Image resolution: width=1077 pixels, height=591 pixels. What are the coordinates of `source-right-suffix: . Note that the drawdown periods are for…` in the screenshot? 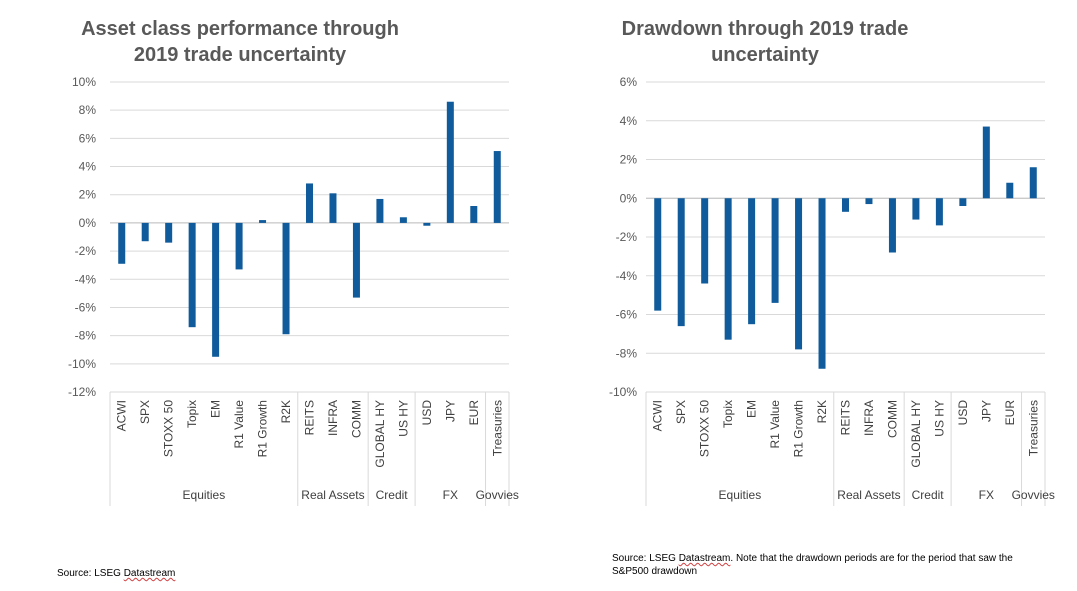 It's located at (812, 565).